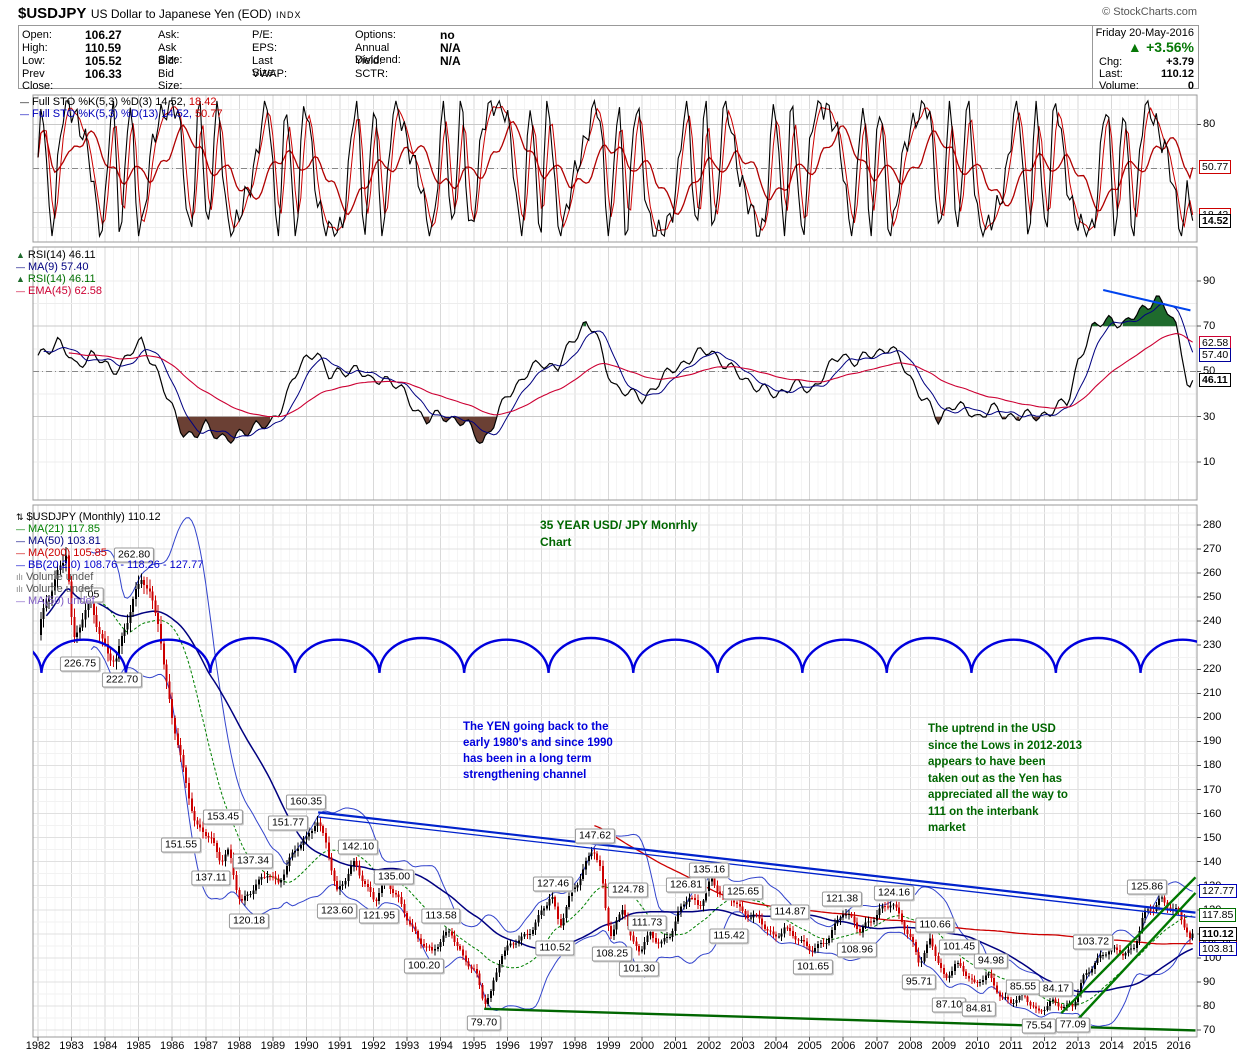 This screenshot has width=1240, height=1055. What do you see at coordinates (447, 35) in the screenshot?
I see `quote-value: no` at bounding box center [447, 35].